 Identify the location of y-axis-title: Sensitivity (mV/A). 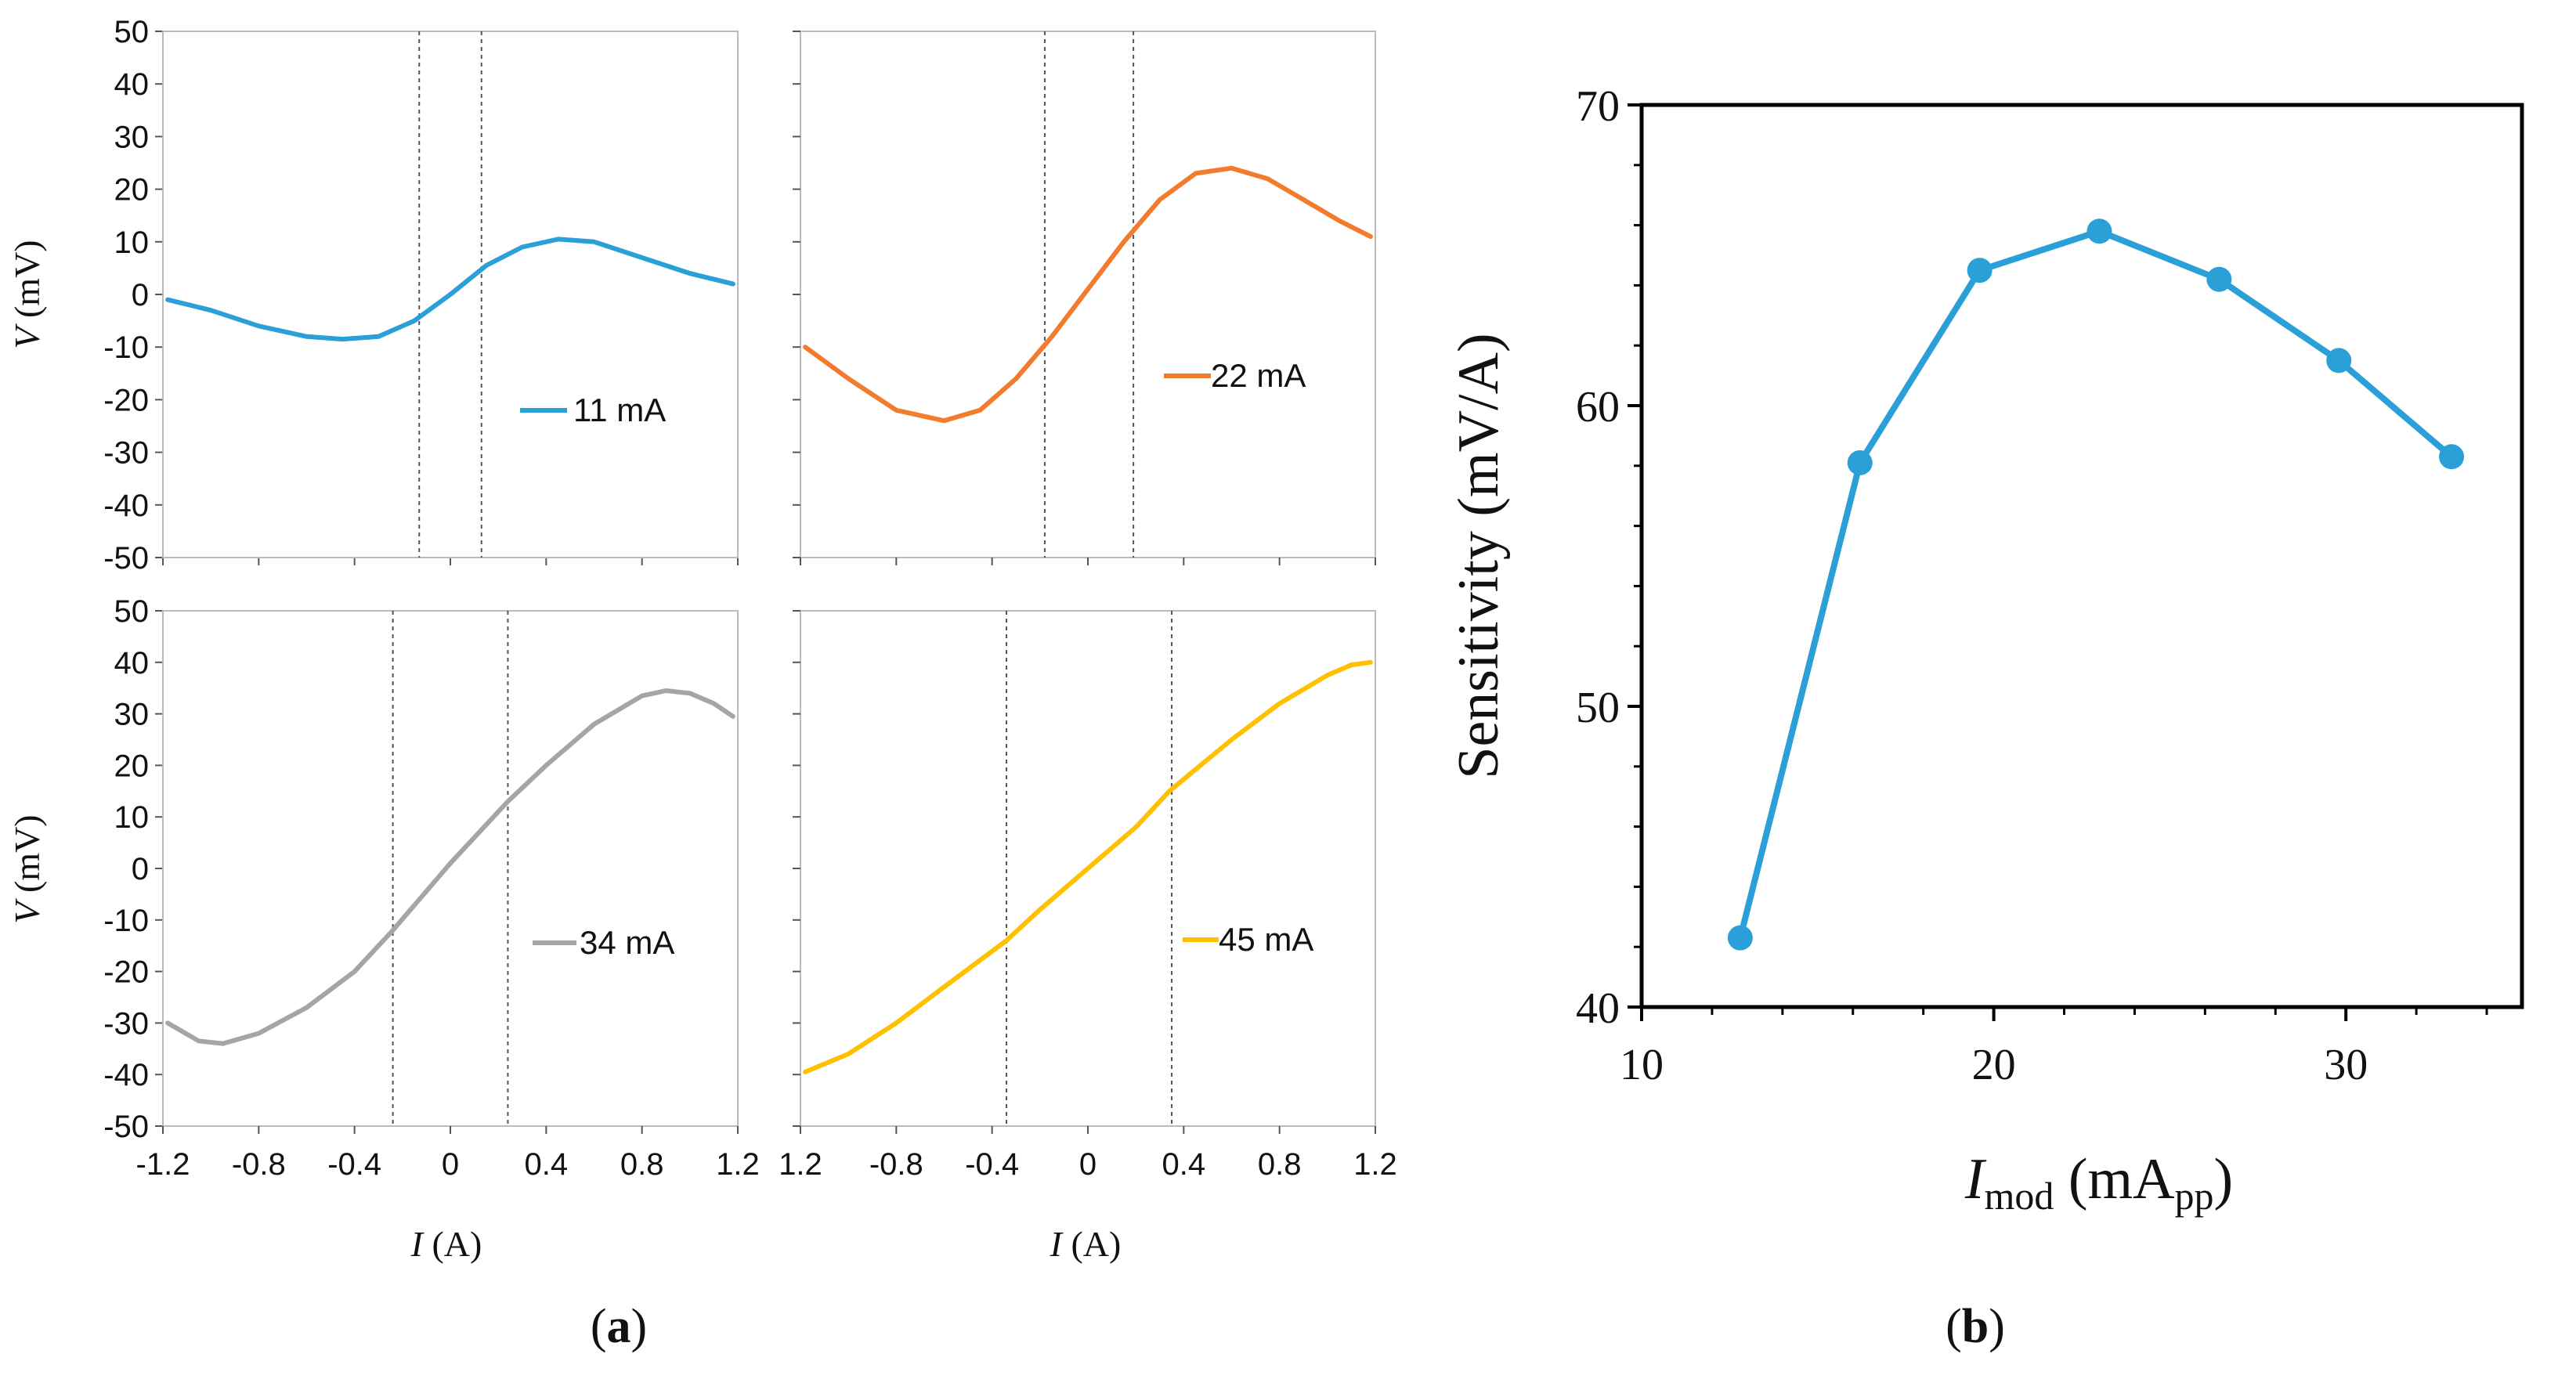
(1479, 555).